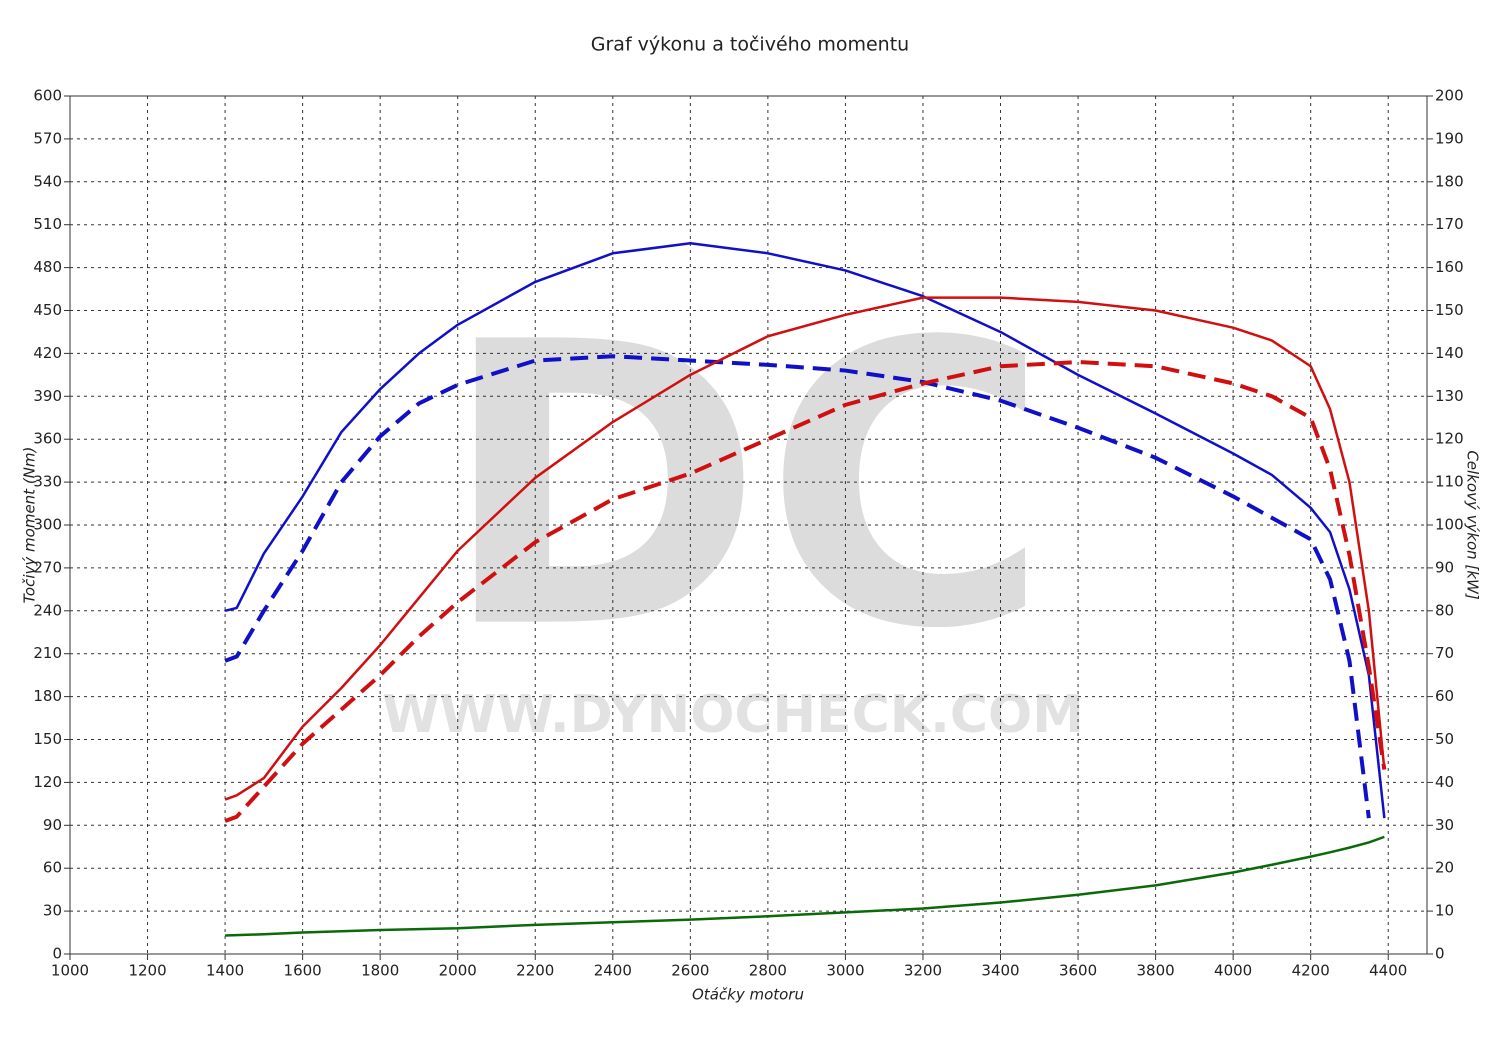 Image resolution: width=1500 pixels, height=1040 pixels. What do you see at coordinates (1449, 181) in the screenshot?
I see `y2-tick-label: 180` at bounding box center [1449, 181].